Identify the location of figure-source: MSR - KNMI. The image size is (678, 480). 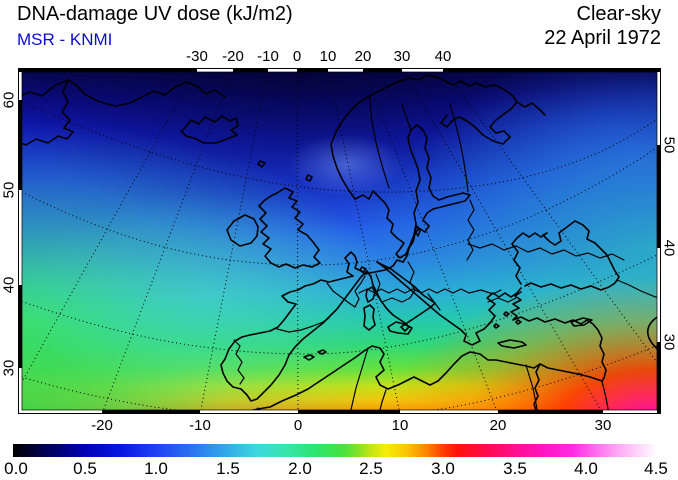
(65, 39).